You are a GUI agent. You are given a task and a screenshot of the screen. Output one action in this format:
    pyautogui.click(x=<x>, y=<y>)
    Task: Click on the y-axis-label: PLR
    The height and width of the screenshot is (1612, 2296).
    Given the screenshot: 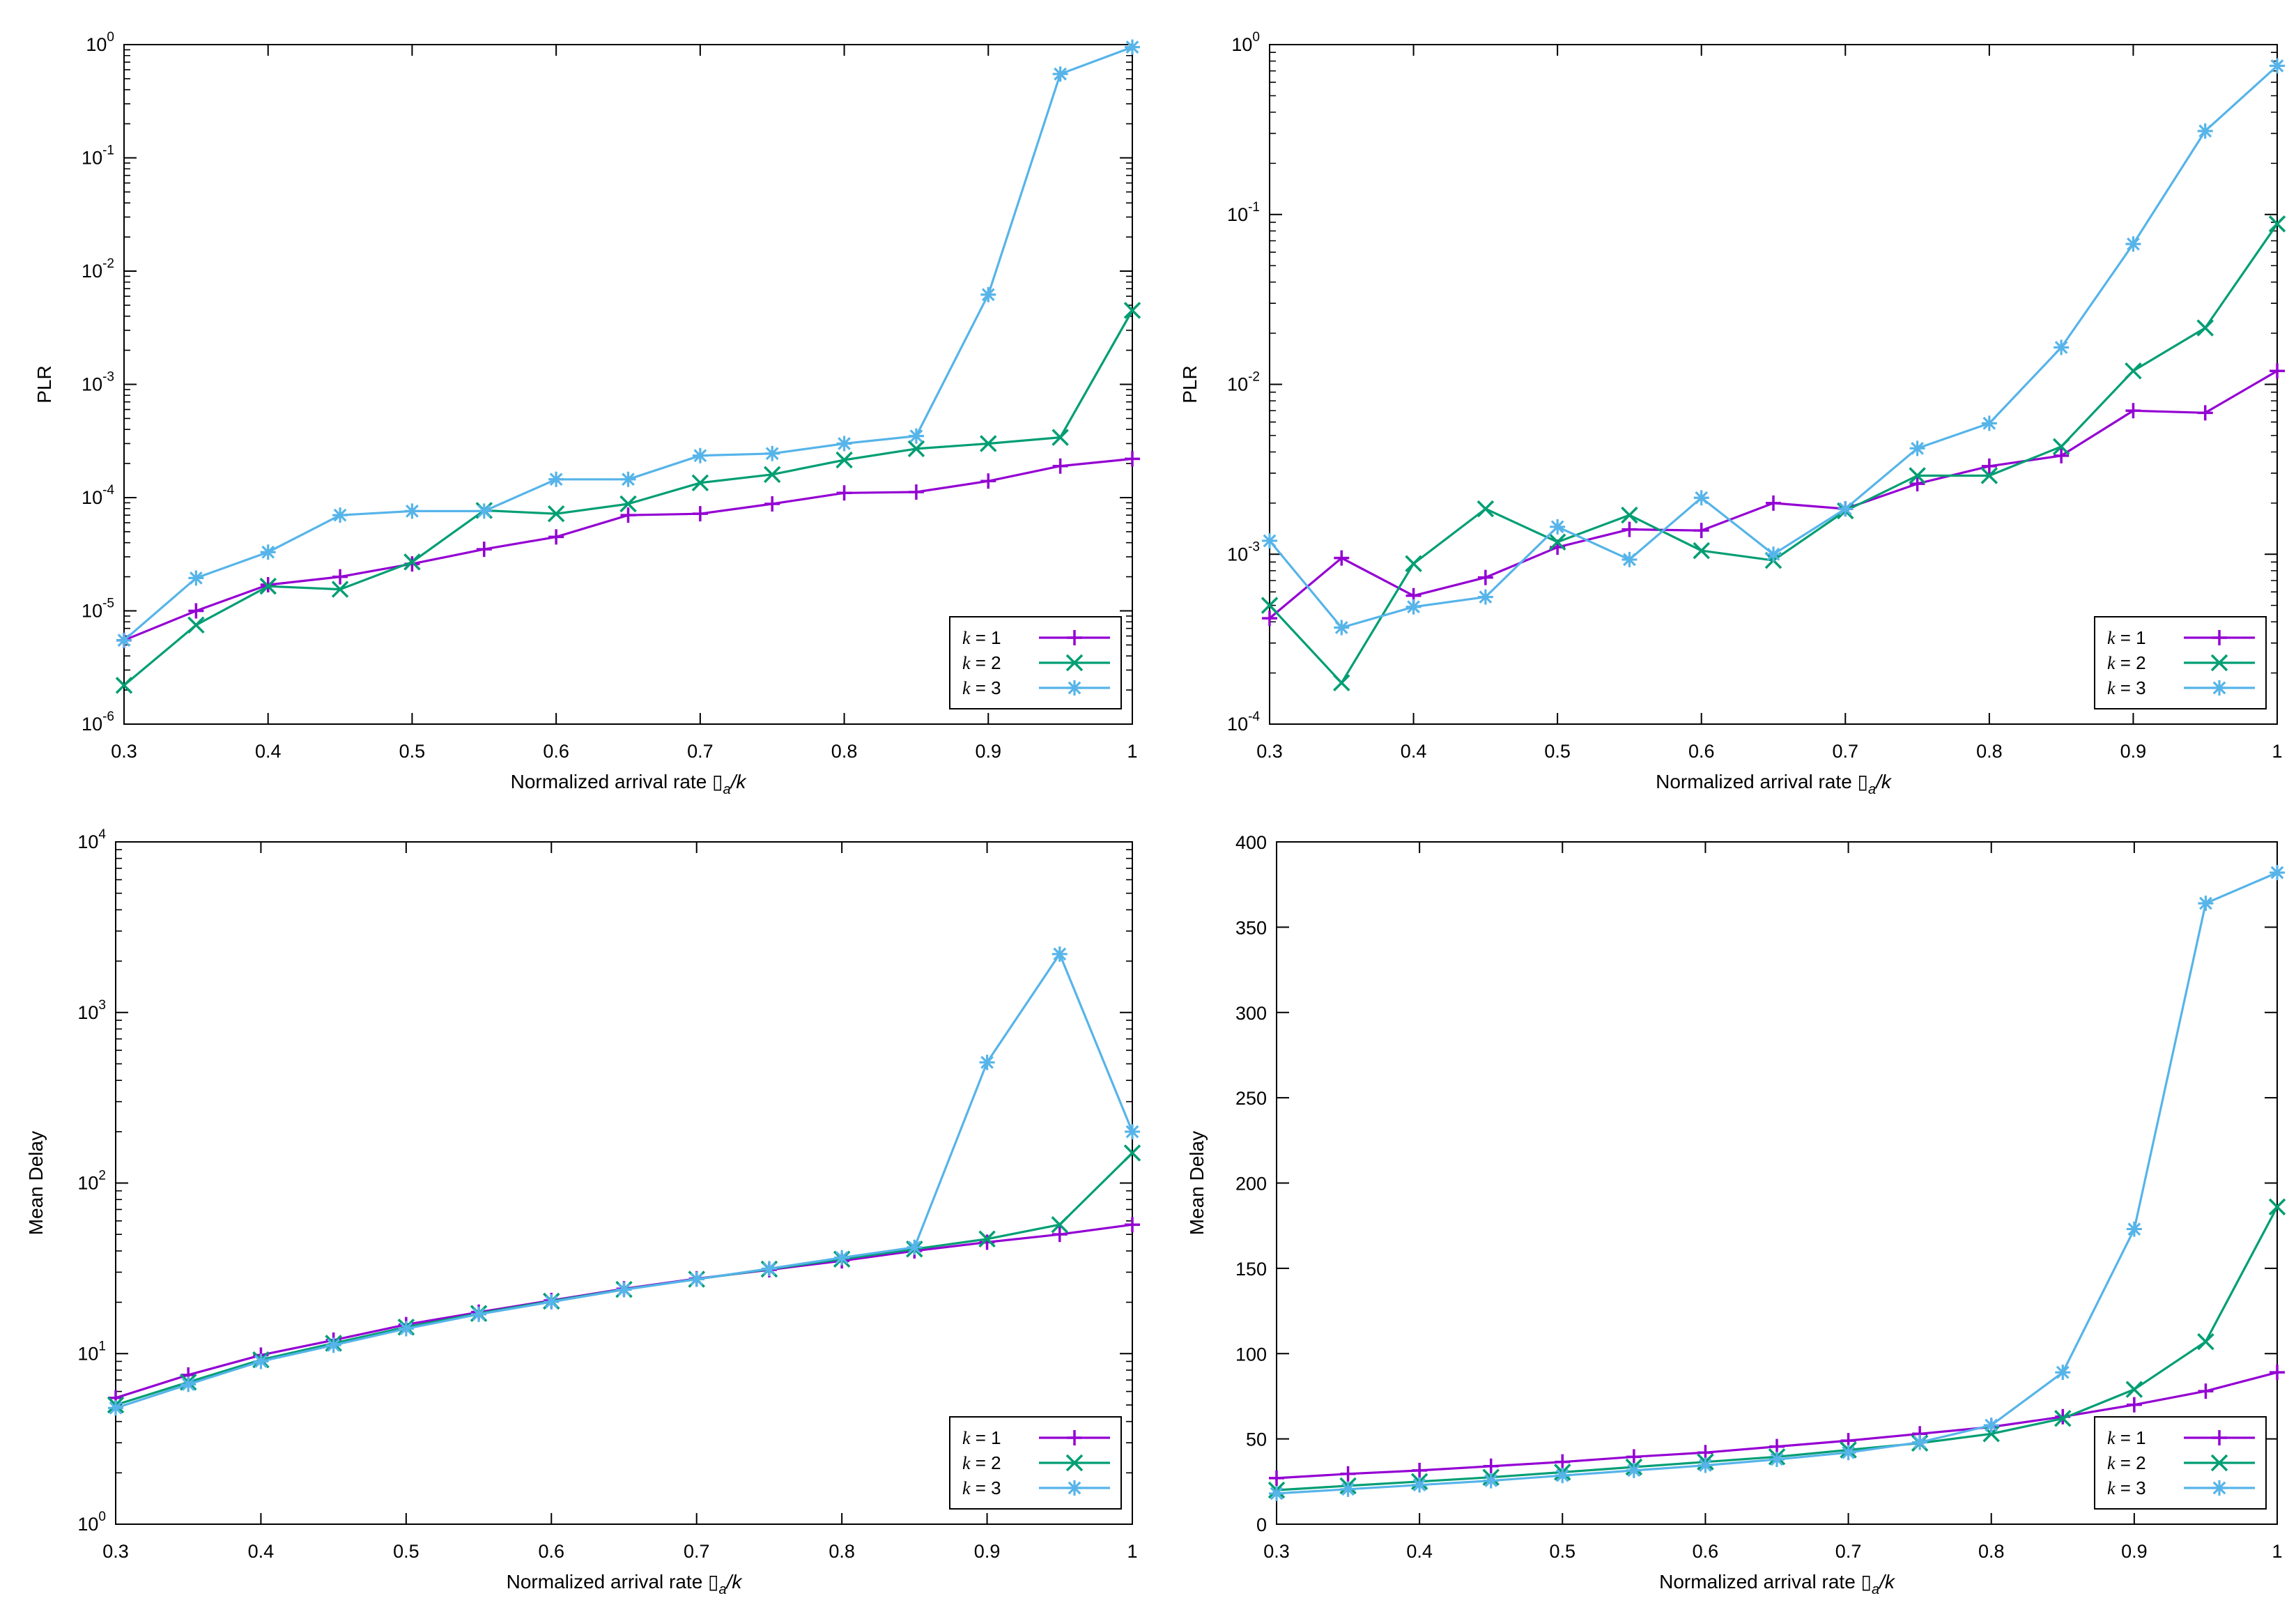 What is the action you would take?
    pyautogui.click(x=1190, y=384)
    